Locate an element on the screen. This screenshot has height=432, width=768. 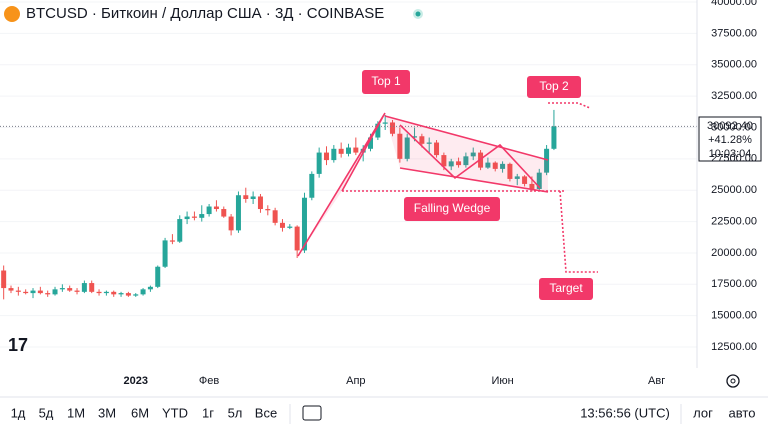
range-button: 3М is located at coordinates (107, 412).